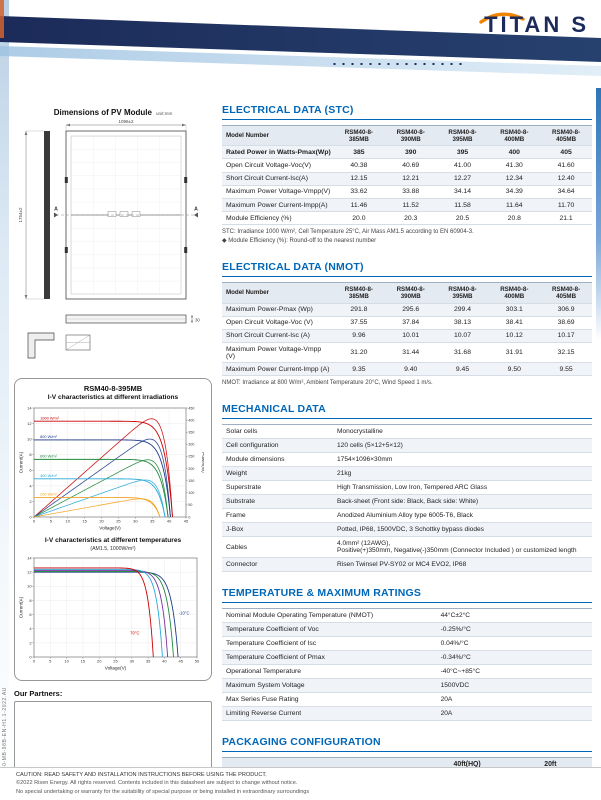 The image size is (601, 800). I want to click on cell-label: Superstrate, so click(277, 488).